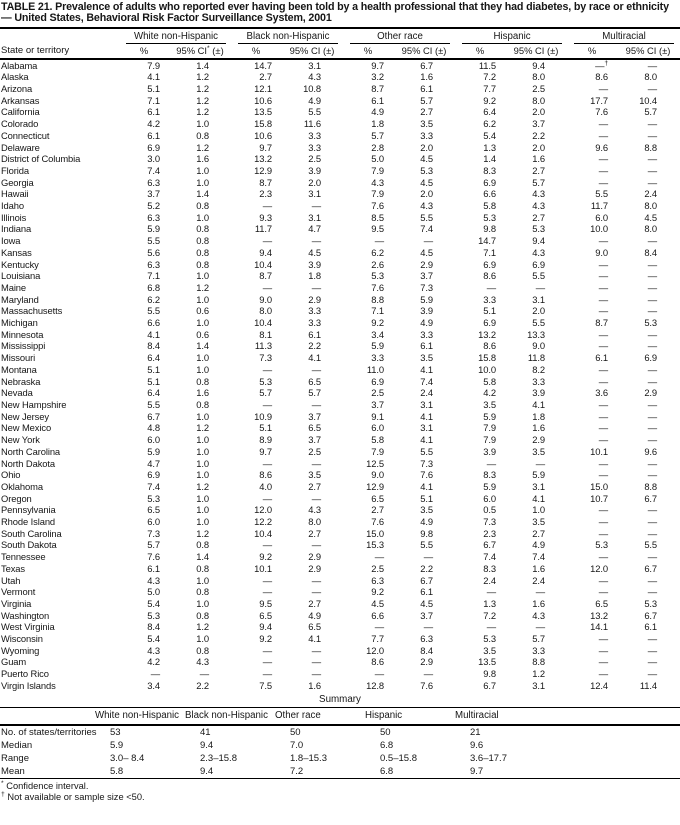 This screenshot has width=680, height=825. Describe the element at coordinates (16, 252) in the screenshot. I see `state-name: Kansas` at that location.